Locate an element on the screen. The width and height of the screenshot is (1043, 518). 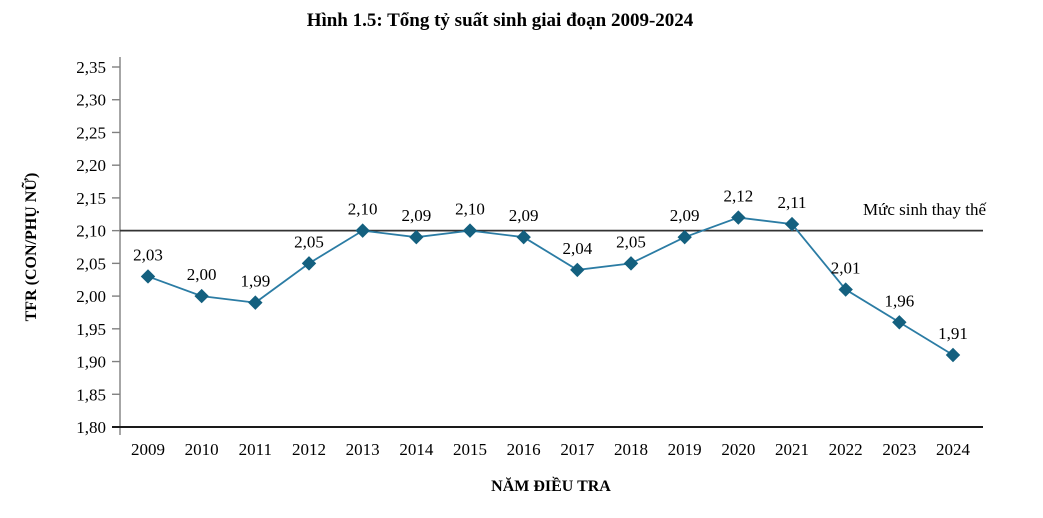
data-point-label: 2,00 is located at coordinates (202, 274).